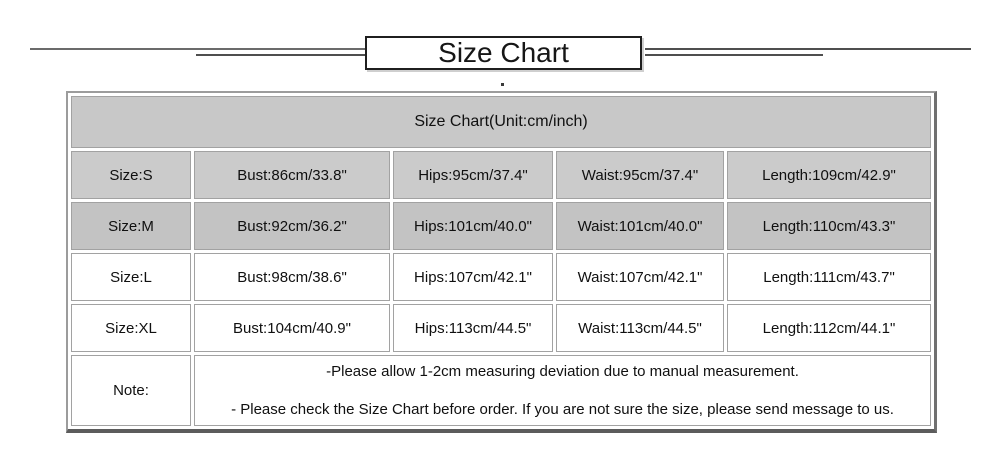  What do you see at coordinates (808, 49) in the screenshot?
I see `divider-line-right-outer` at bounding box center [808, 49].